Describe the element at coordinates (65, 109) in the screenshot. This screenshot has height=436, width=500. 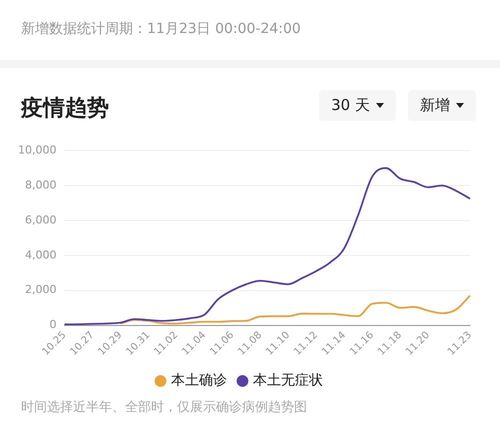
I see `chart-title: 疫情趋势` at that location.